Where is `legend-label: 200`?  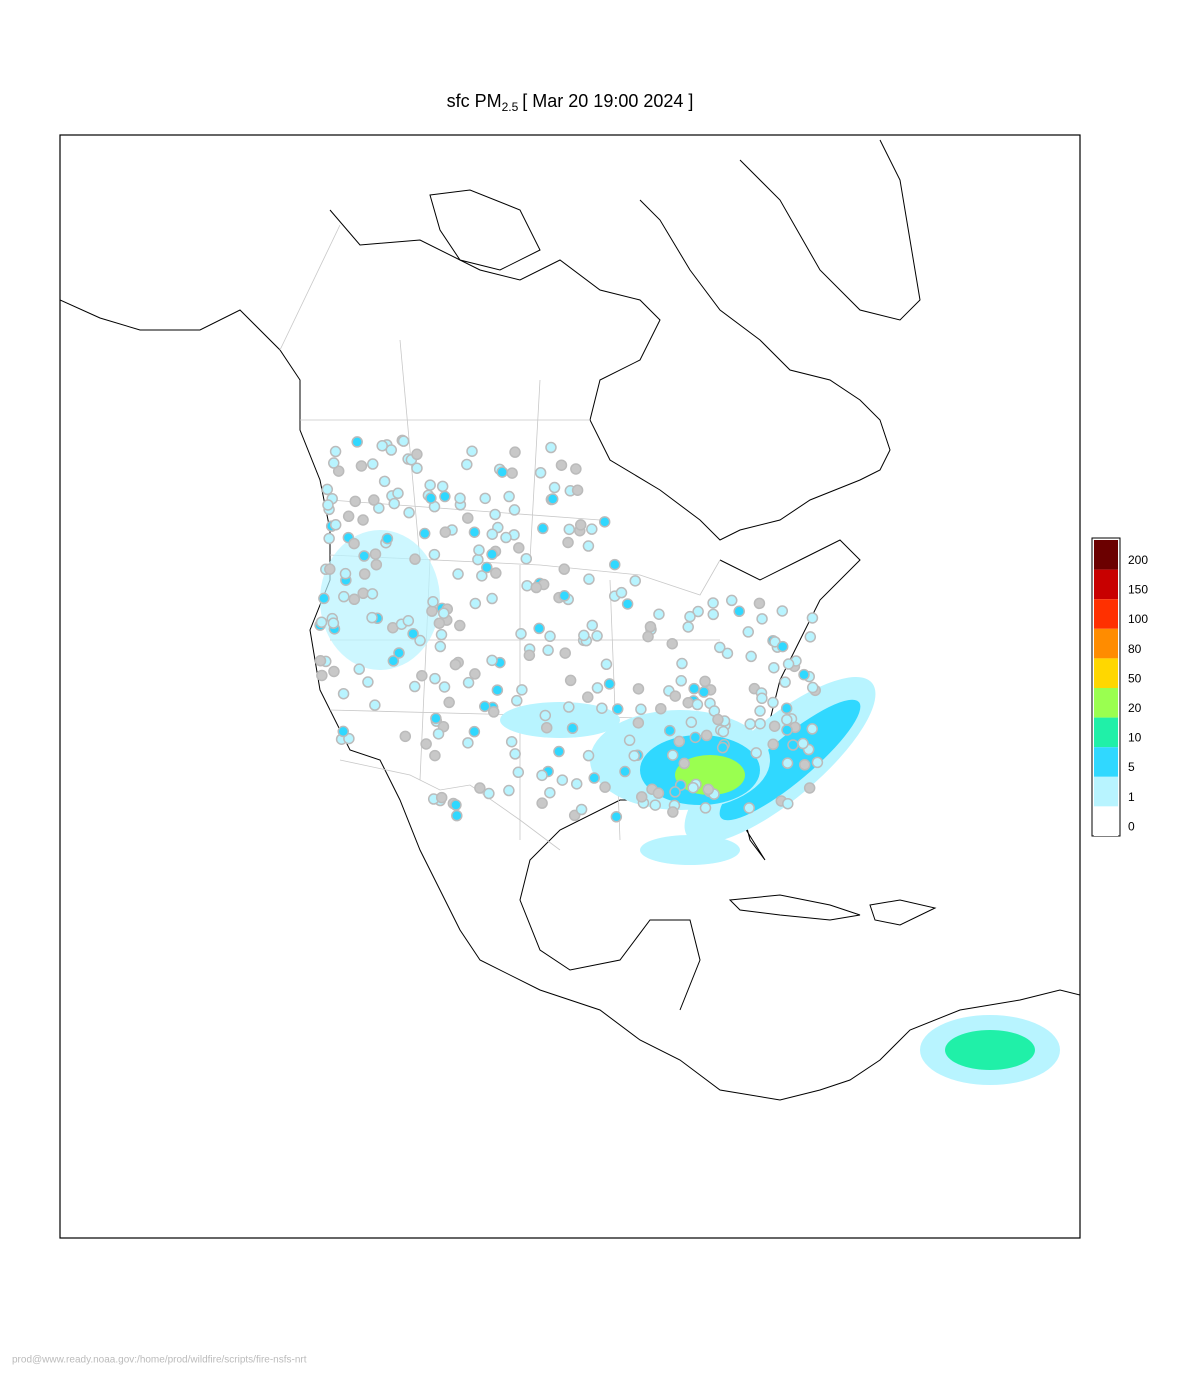 legend-label: 200 is located at coordinates (1138, 560).